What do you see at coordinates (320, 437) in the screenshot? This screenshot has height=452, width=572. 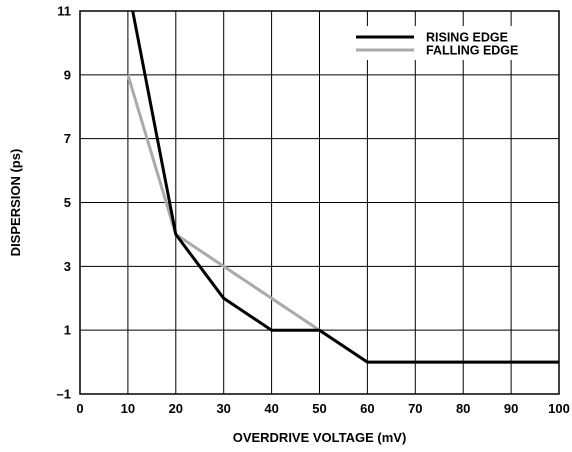 I see `x-axis-label: OVERDRIVE VOLTAGE (mV)` at bounding box center [320, 437].